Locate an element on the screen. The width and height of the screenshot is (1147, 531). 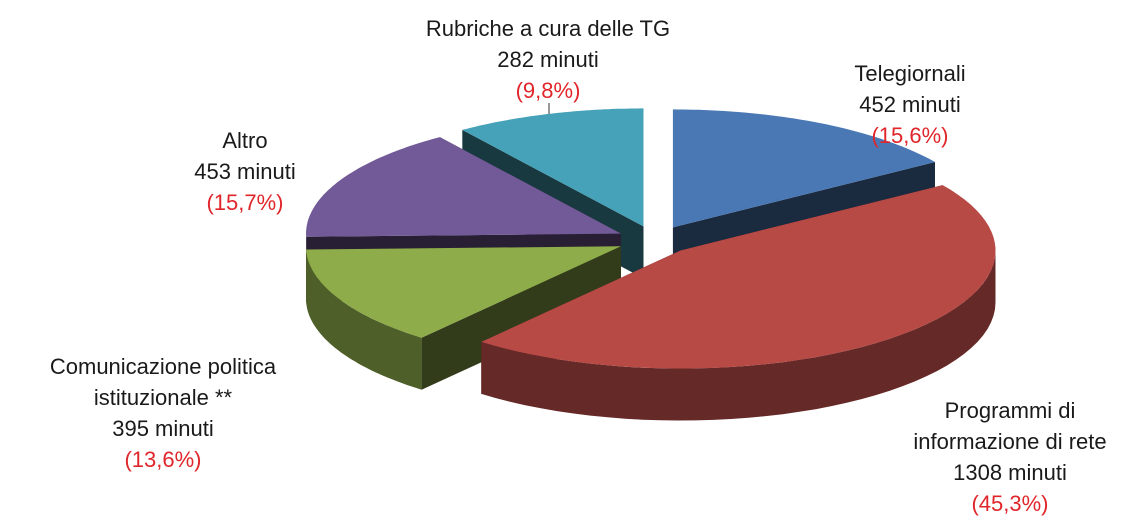
percentage-label: (45,3%) is located at coordinates (1009, 503).